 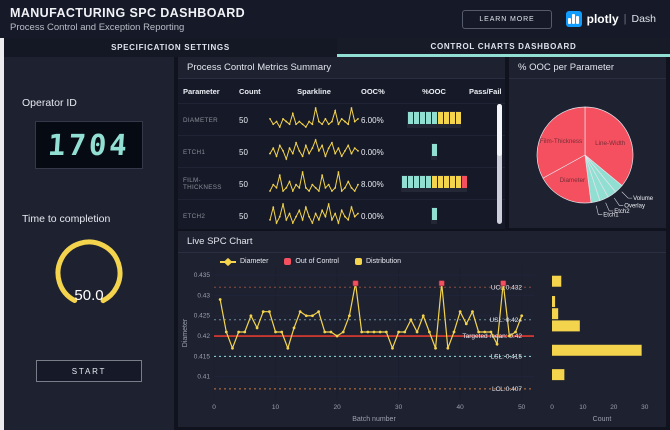 What do you see at coordinates (372, 120) in the screenshot?
I see `ooc-pct-value: 6.00%` at bounding box center [372, 120].